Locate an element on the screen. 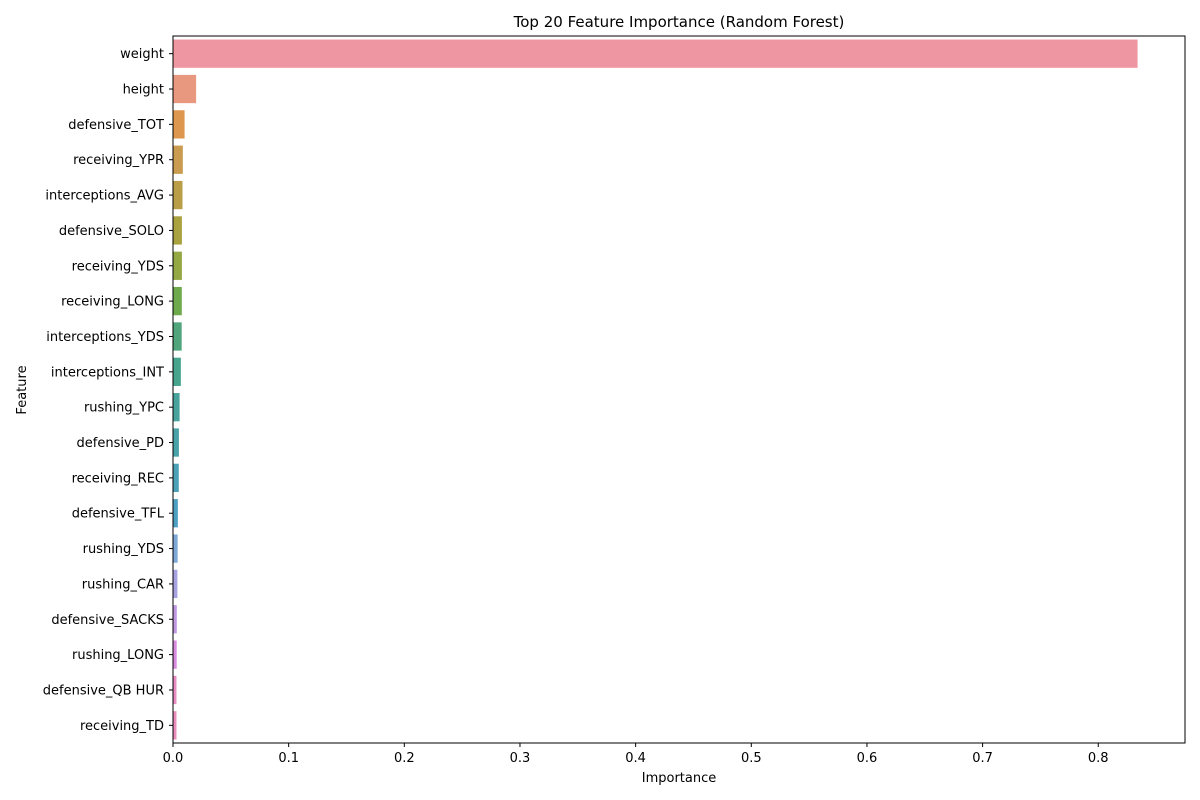 The width and height of the screenshot is (1200, 800). y-tick-label: rushing_LONG is located at coordinates (118, 655).